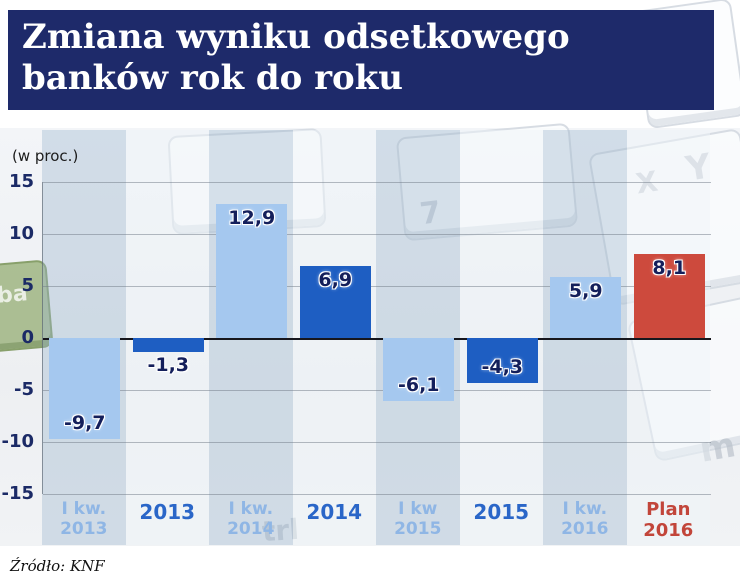 Image resolution: width=740 pixels, height=582 pixels. I want to click on zero-gridline, so click(377, 339).